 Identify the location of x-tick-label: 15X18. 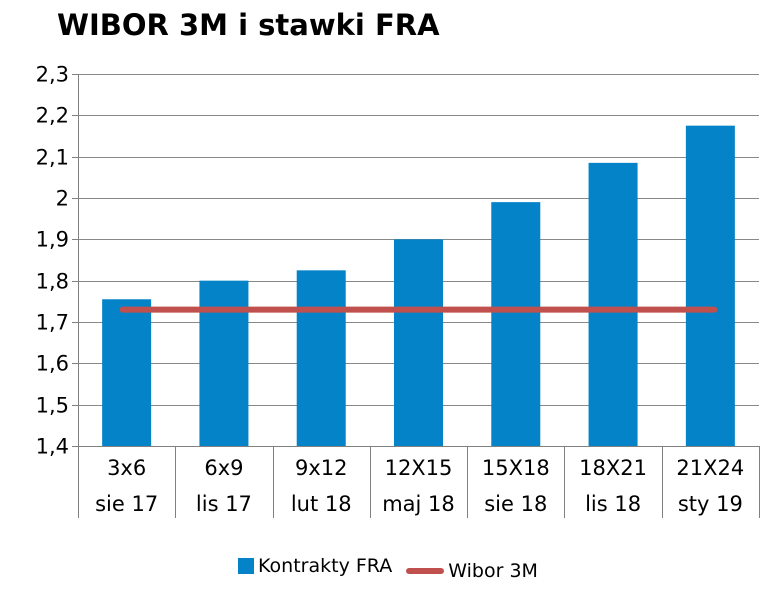
(516, 468).